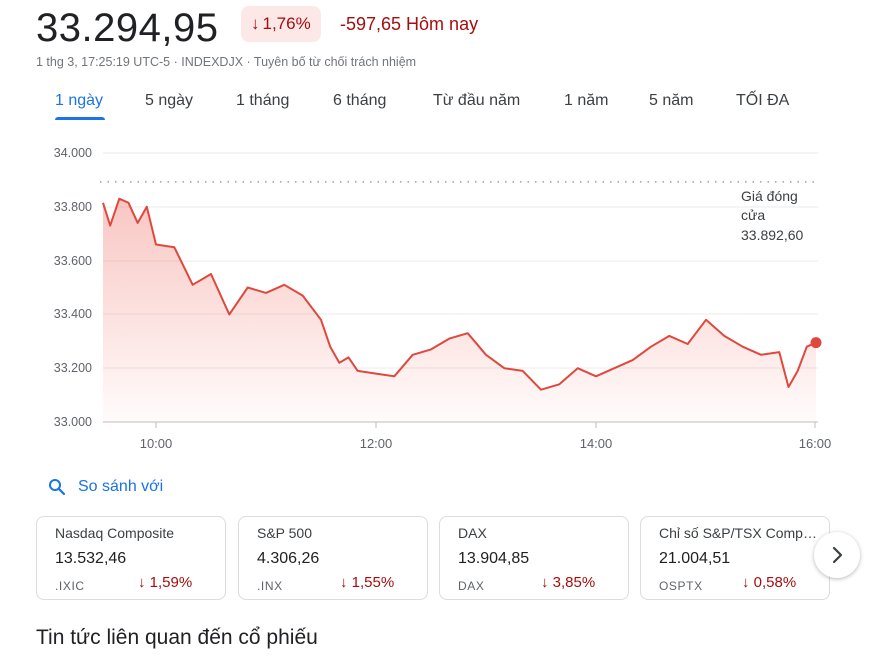 Image resolution: width=873 pixels, height=666 pixels. I want to click on compare-button: So sánh với, so click(105, 487).